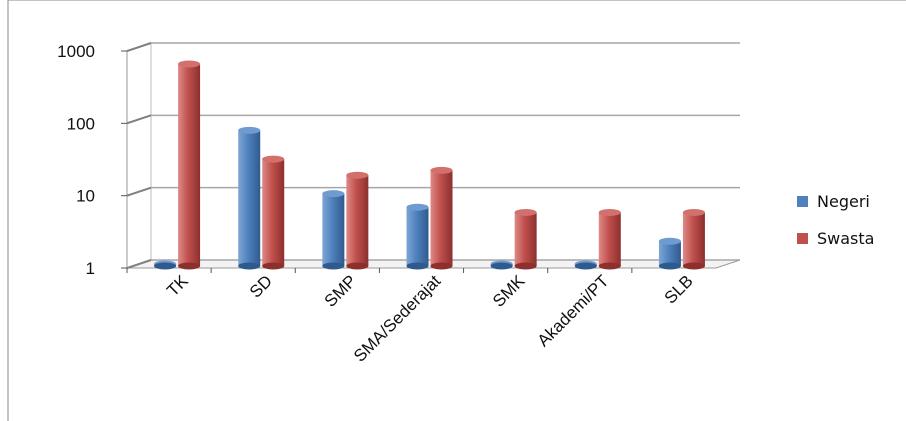  What do you see at coordinates (90, 268) in the screenshot?
I see `y-tick-label: 1` at bounding box center [90, 268].